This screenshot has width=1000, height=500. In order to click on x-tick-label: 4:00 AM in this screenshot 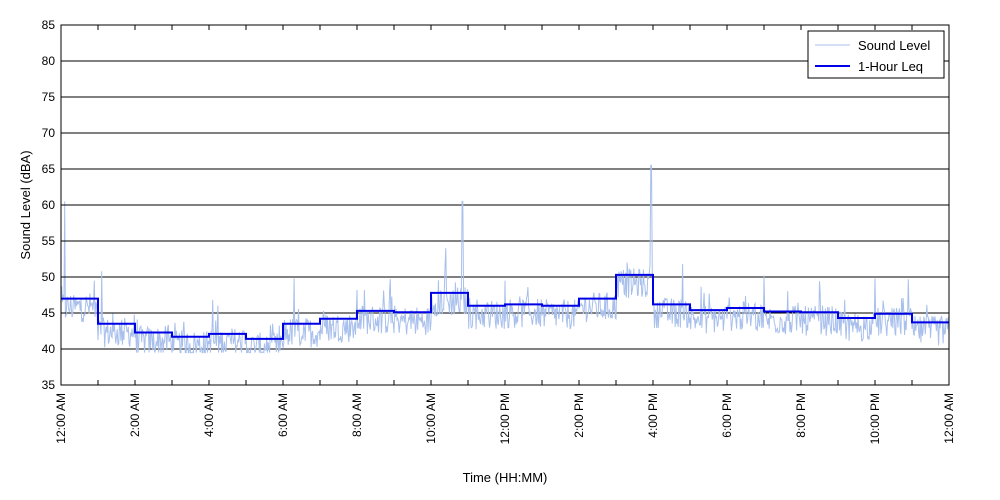, I will do `click(209, 415)`.